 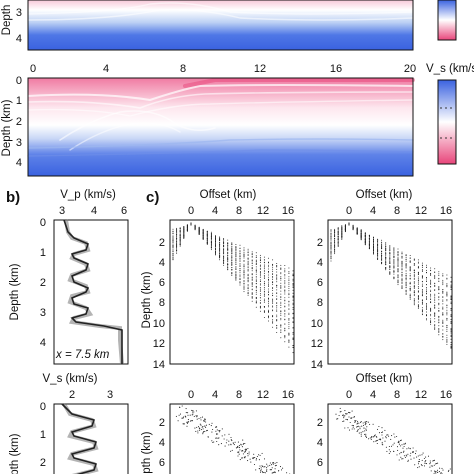 What do you see at coordinates (15, 453) in the screenshot?
I see `panel-b-bottom-ylabel: Depth (km)` at bounding box center [15, 453].